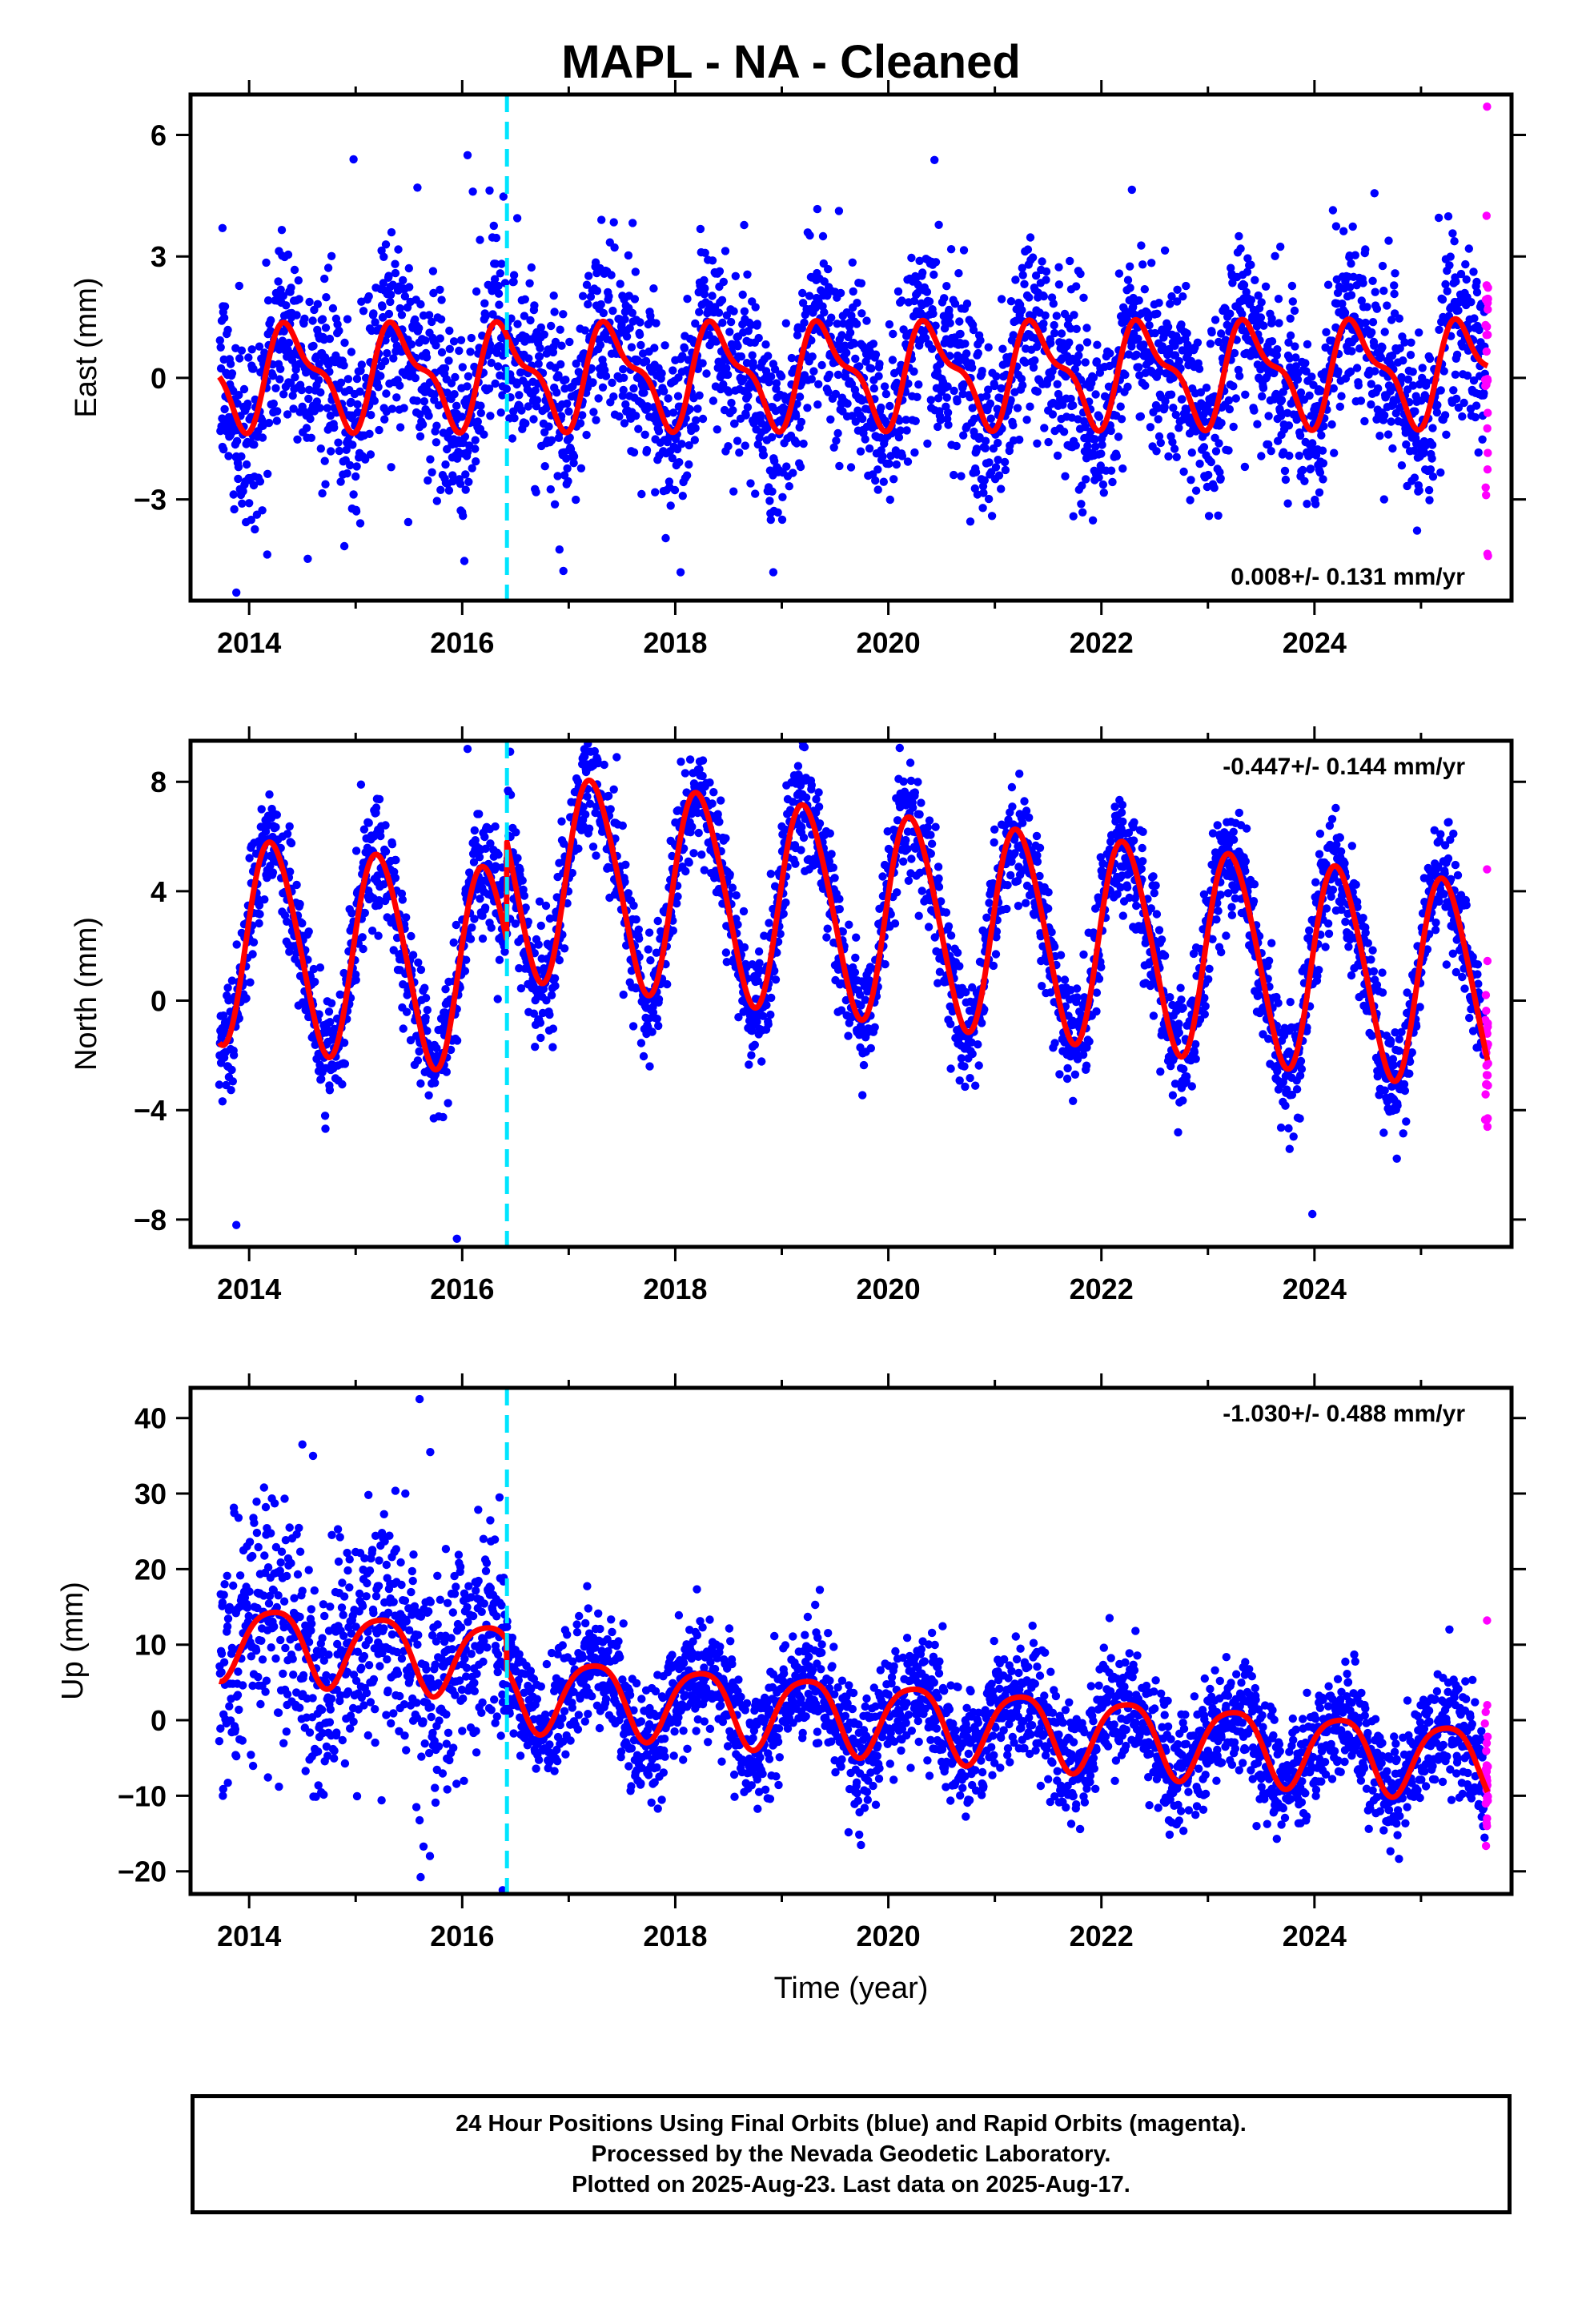  What do you see at coordinates (468, 155) in the screenshot?
I see `sample-point` at bounding box center [468, 155].